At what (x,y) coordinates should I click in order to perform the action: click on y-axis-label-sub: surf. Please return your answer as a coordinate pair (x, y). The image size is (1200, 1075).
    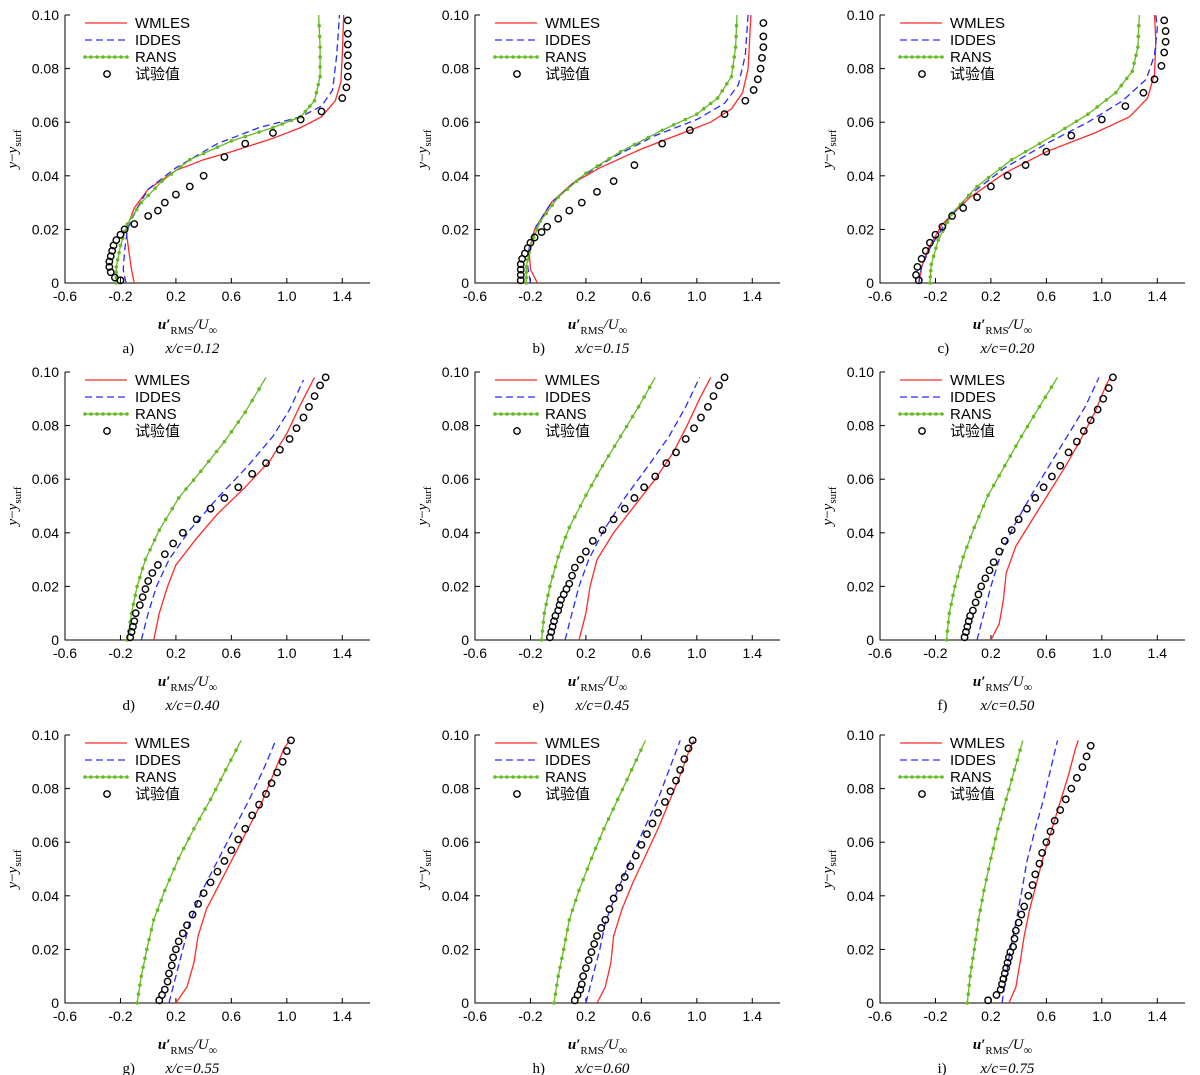
    Looking at the image, I should click on (833, 857).